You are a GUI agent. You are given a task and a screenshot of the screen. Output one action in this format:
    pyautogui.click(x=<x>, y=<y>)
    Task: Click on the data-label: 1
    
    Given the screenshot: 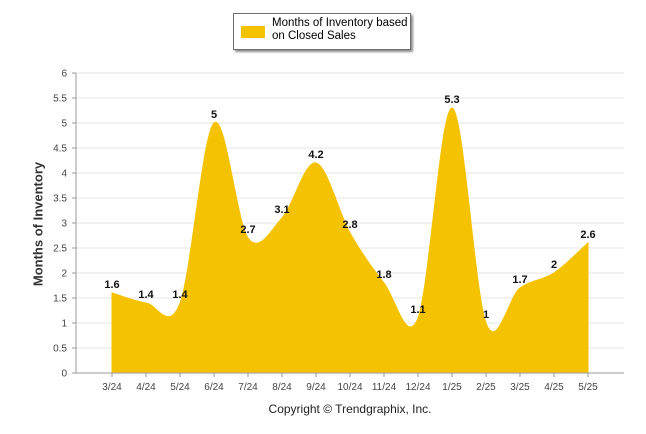 What is the action you would take?
    pyautogui.click(x=486, y=315)
    